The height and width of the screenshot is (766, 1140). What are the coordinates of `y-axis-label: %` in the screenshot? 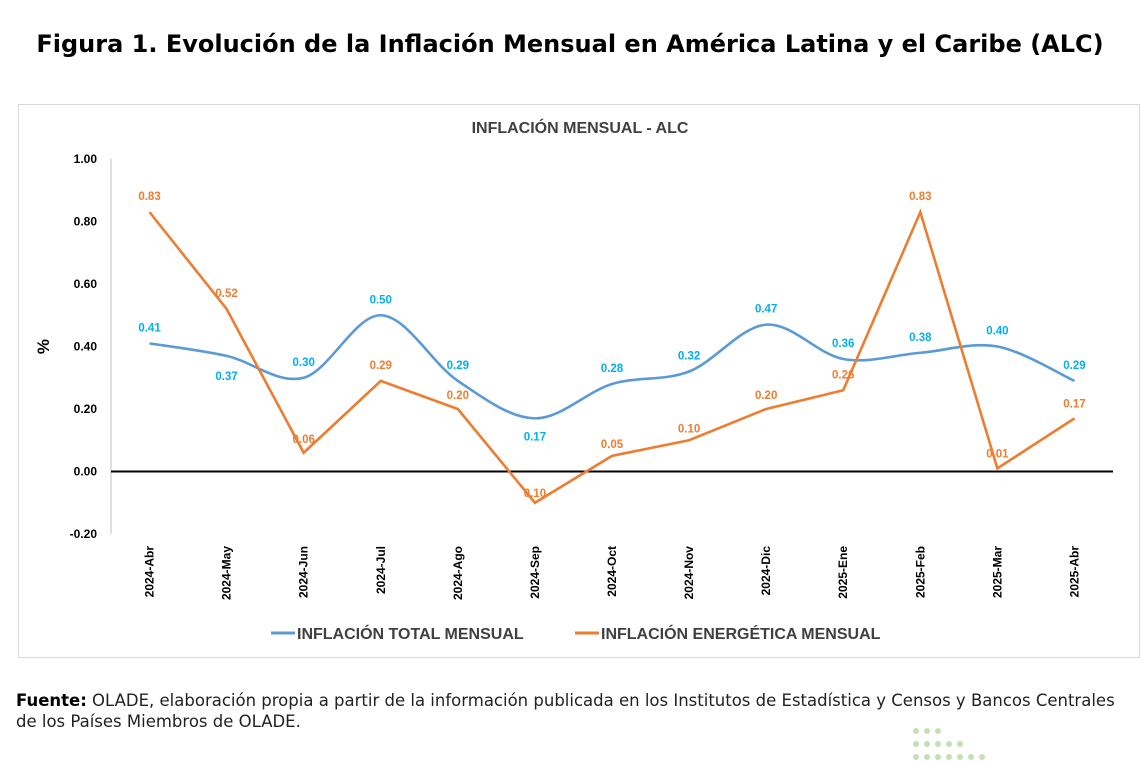 It's located at (43, 346).